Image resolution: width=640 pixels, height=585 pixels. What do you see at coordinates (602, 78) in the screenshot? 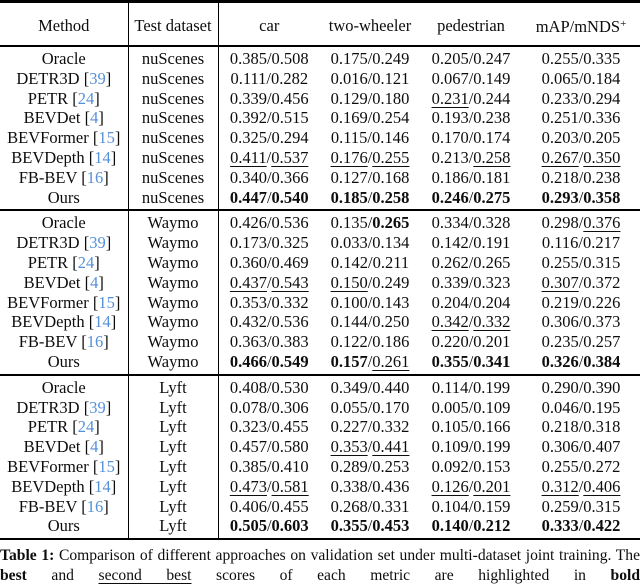
I see `metric-value-nds: 0.184` at bounding box center [602, 78].